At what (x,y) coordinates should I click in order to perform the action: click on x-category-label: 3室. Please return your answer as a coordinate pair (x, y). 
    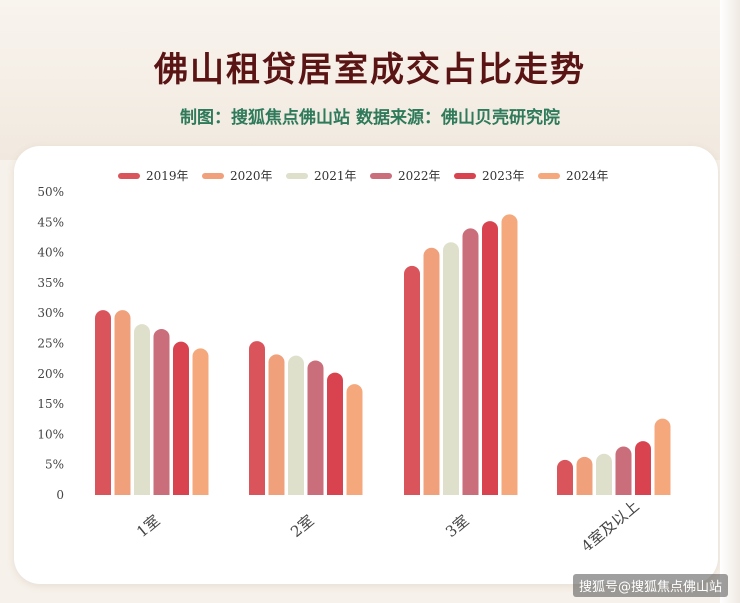
    Looking at the image, I should click on (457, 526).